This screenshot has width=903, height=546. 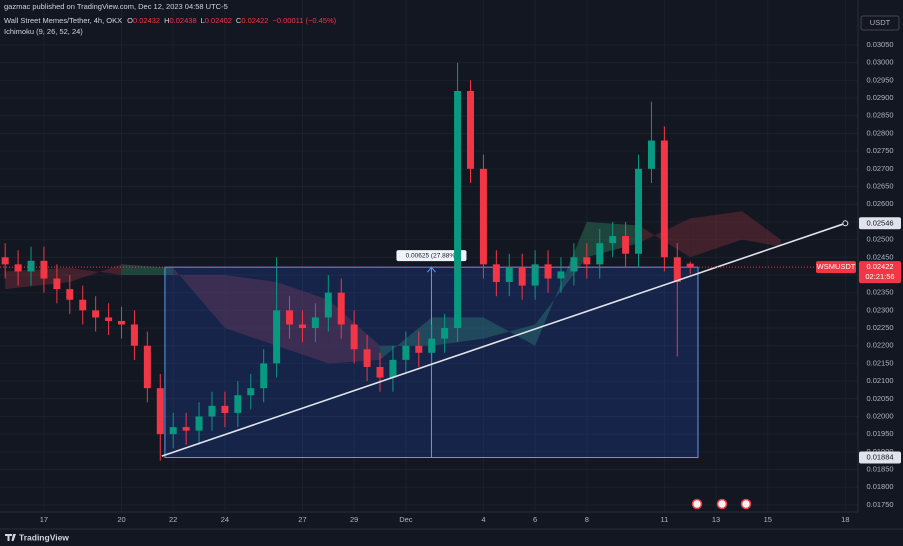 What do you see at coordinates (254, 20) in the screenshot?
I see `ohlc-value: 0.02422` at bounding box center [254, 20].